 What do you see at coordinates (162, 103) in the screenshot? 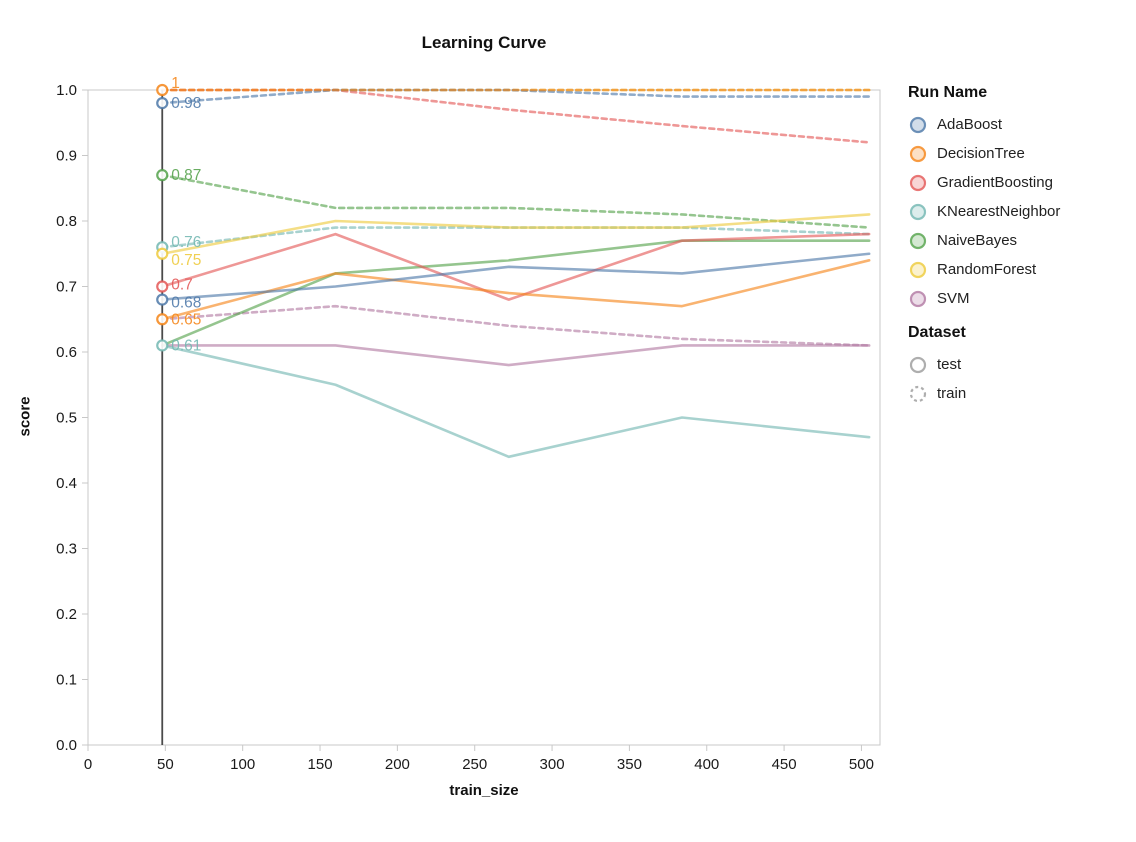
I see `rule-point-0.98` at bounding box center [162, 103].